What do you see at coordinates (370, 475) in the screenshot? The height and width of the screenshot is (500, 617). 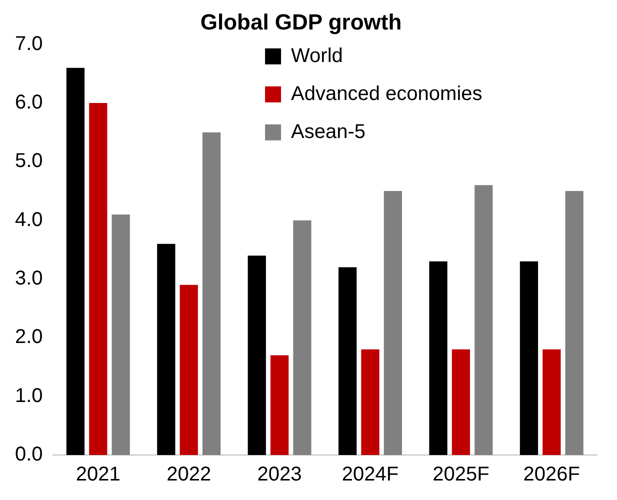 I see `x-tick-label: 2024F` at bounding box center [370, 475].